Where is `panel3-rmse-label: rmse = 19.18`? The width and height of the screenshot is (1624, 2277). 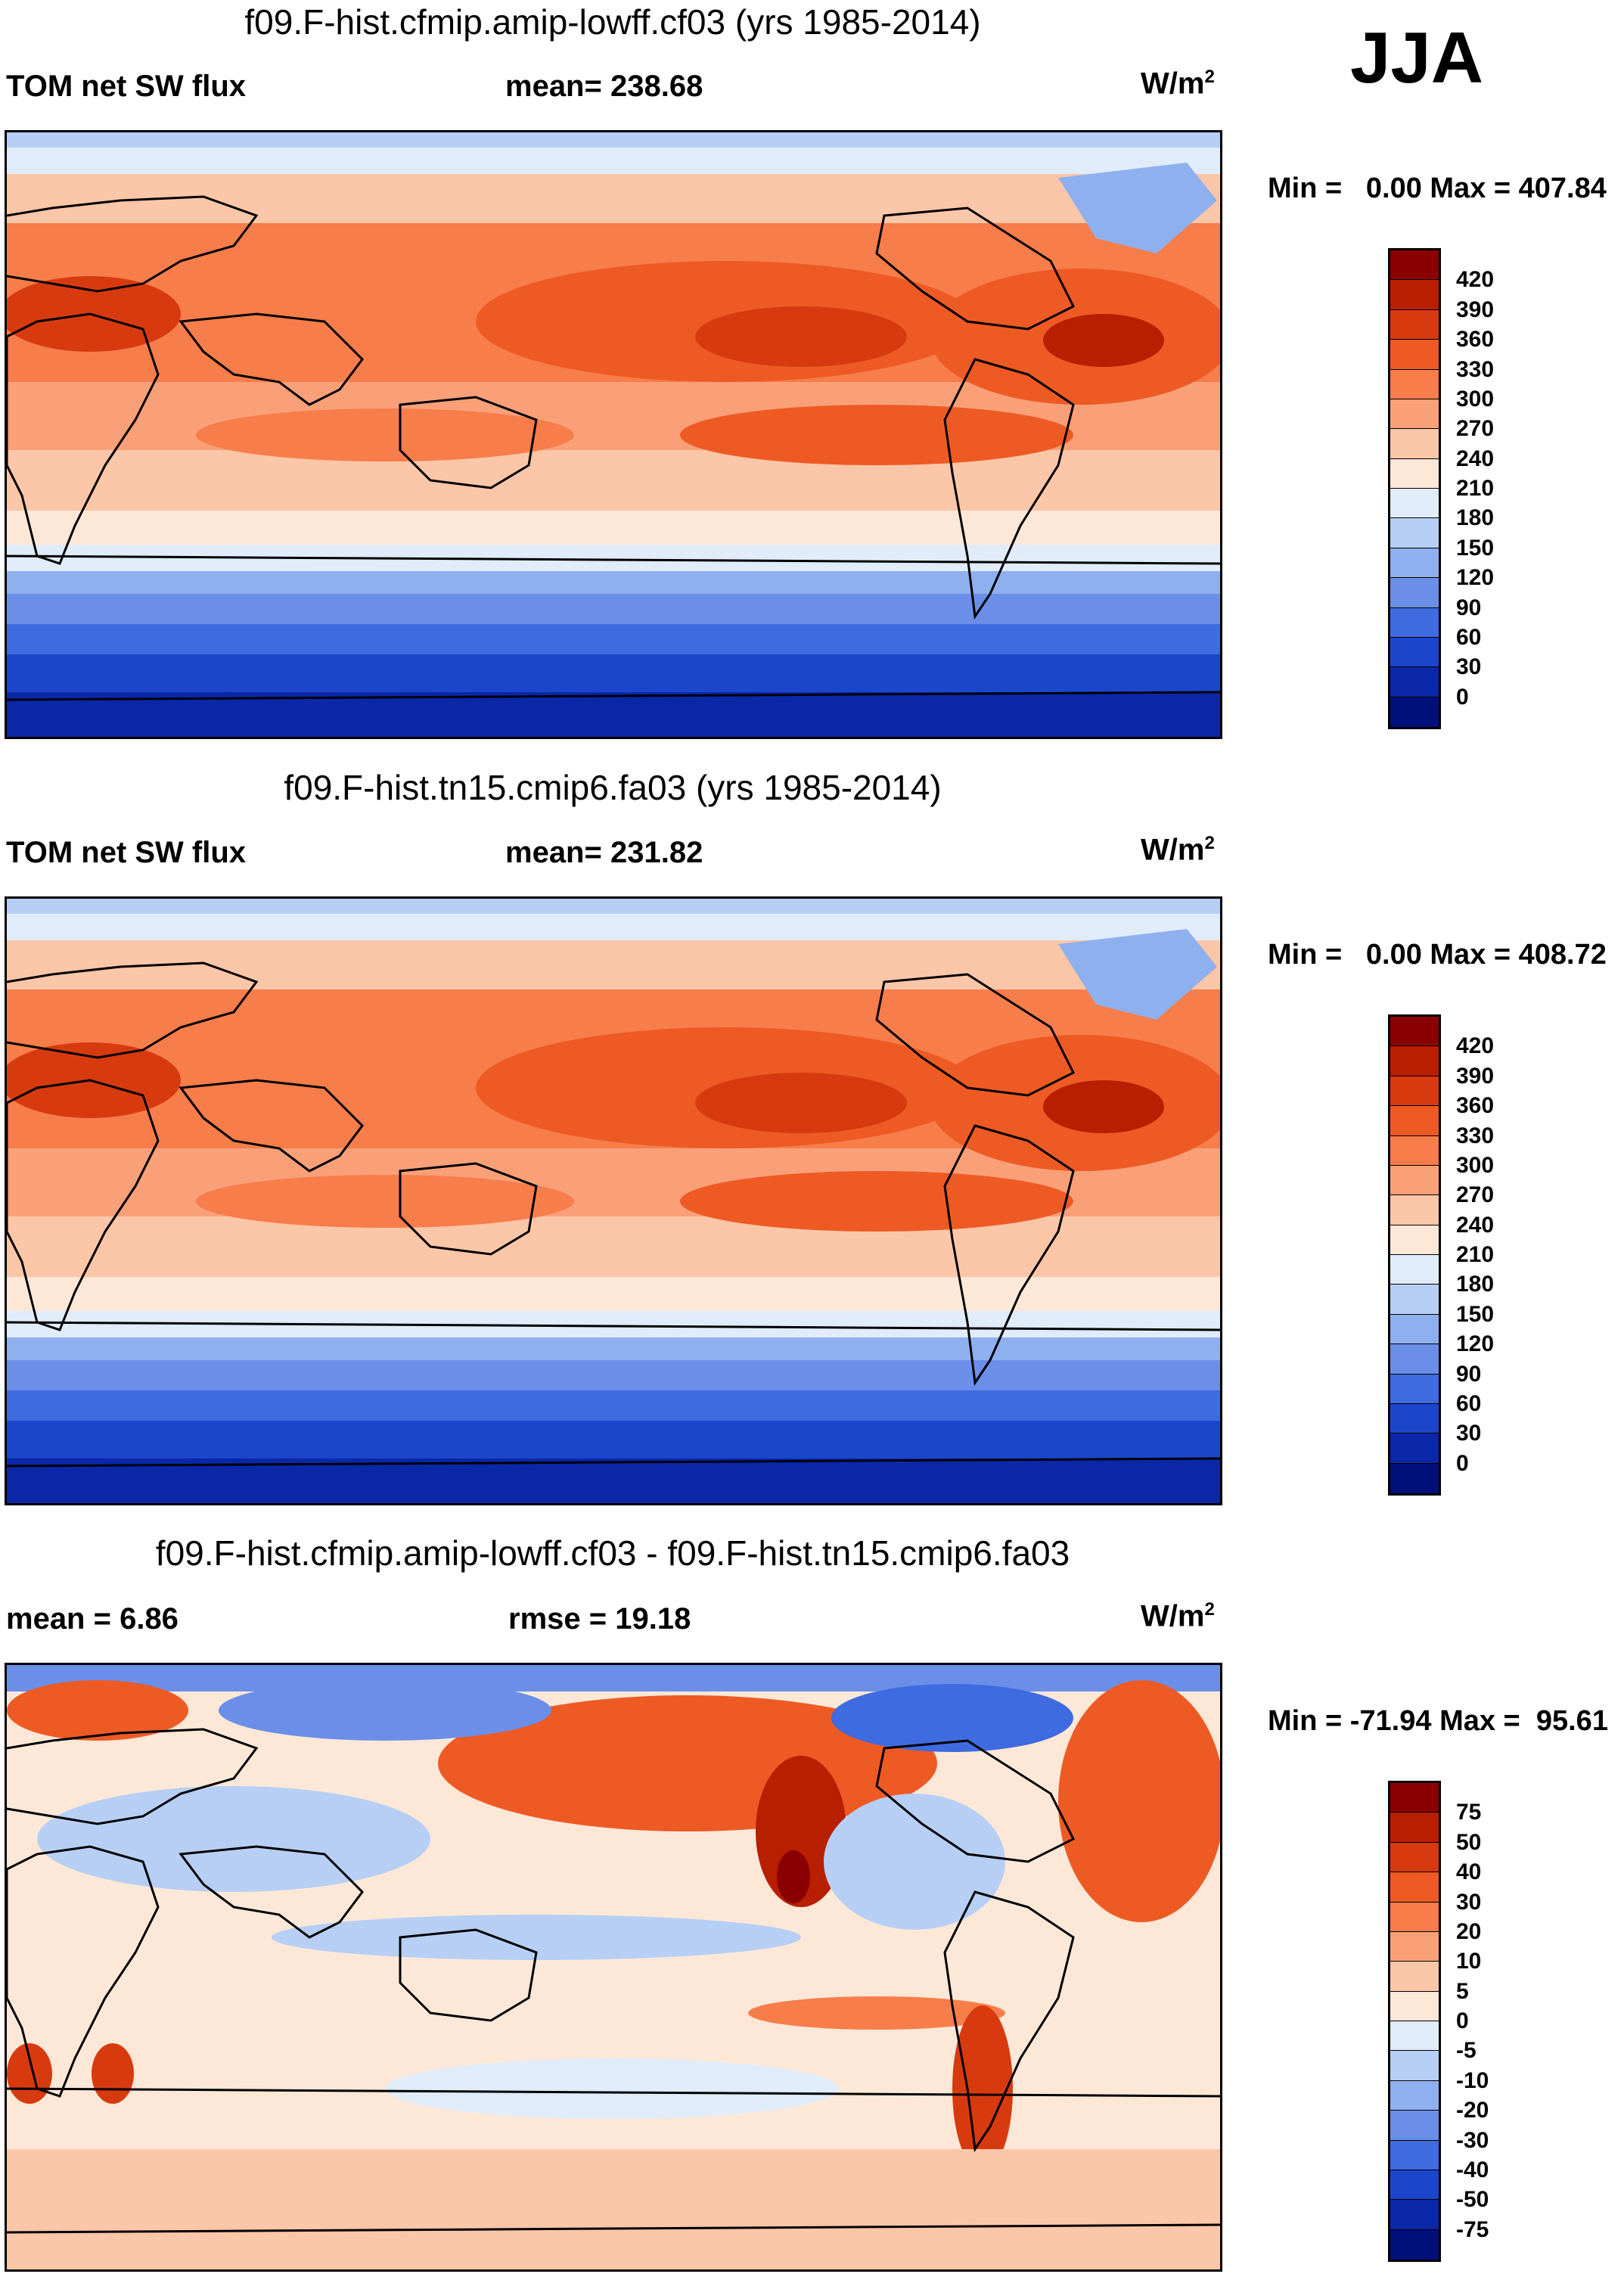
panel3-rmse-label: rmse = 19.18 is located at coordinates (599, 1619).